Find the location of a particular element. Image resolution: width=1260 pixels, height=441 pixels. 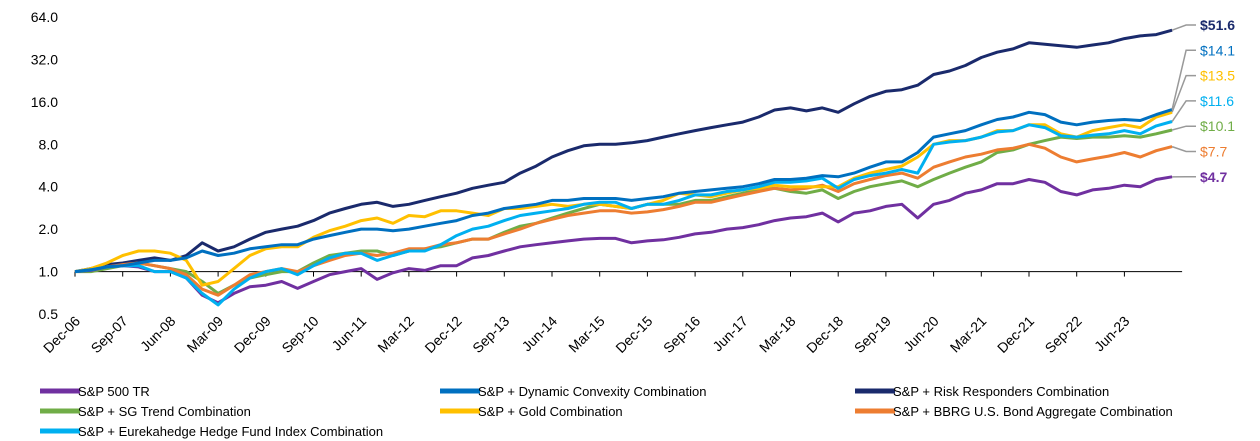

x-tick-label: Sep-07 is located at coordinates (109, 334).